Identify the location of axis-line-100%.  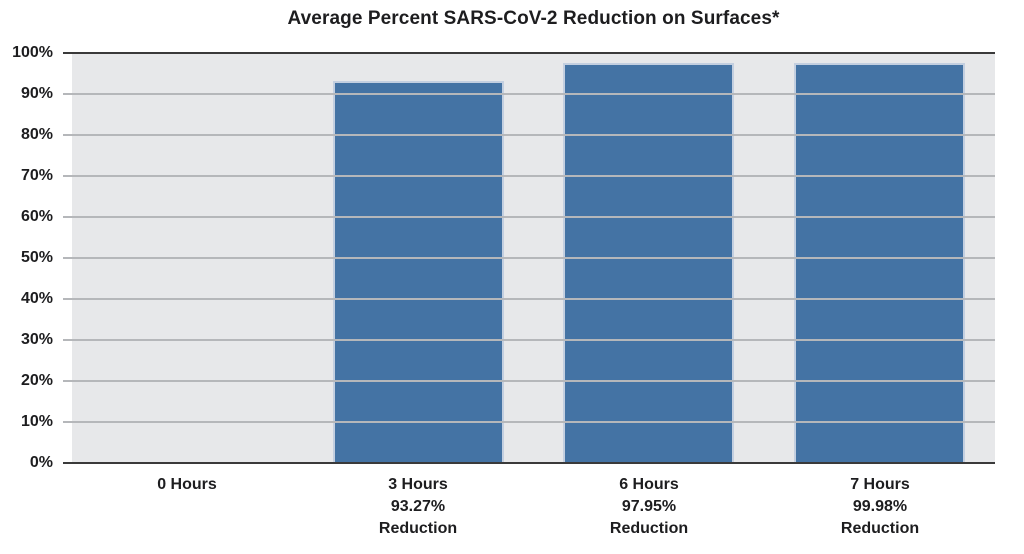
(529, 53).